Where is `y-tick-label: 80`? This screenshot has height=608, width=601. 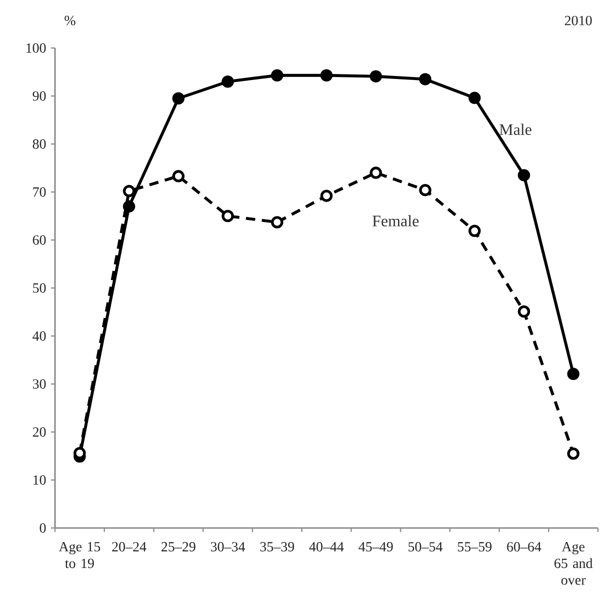 y-tick-label: 80 is located at coordinates (39, 144).